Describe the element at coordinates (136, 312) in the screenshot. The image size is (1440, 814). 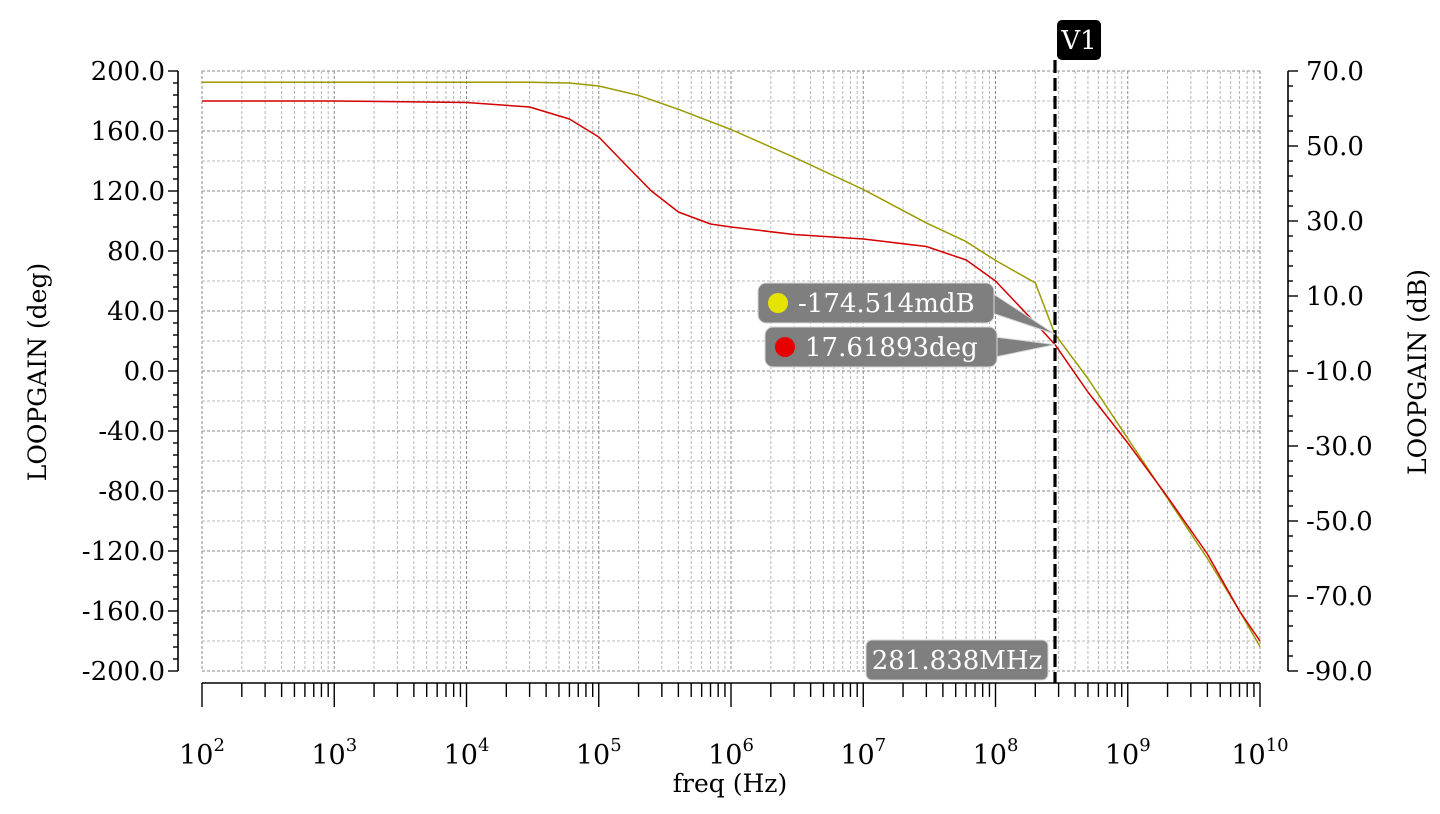
I see `y-tick-left-label: 40.0` at that location.